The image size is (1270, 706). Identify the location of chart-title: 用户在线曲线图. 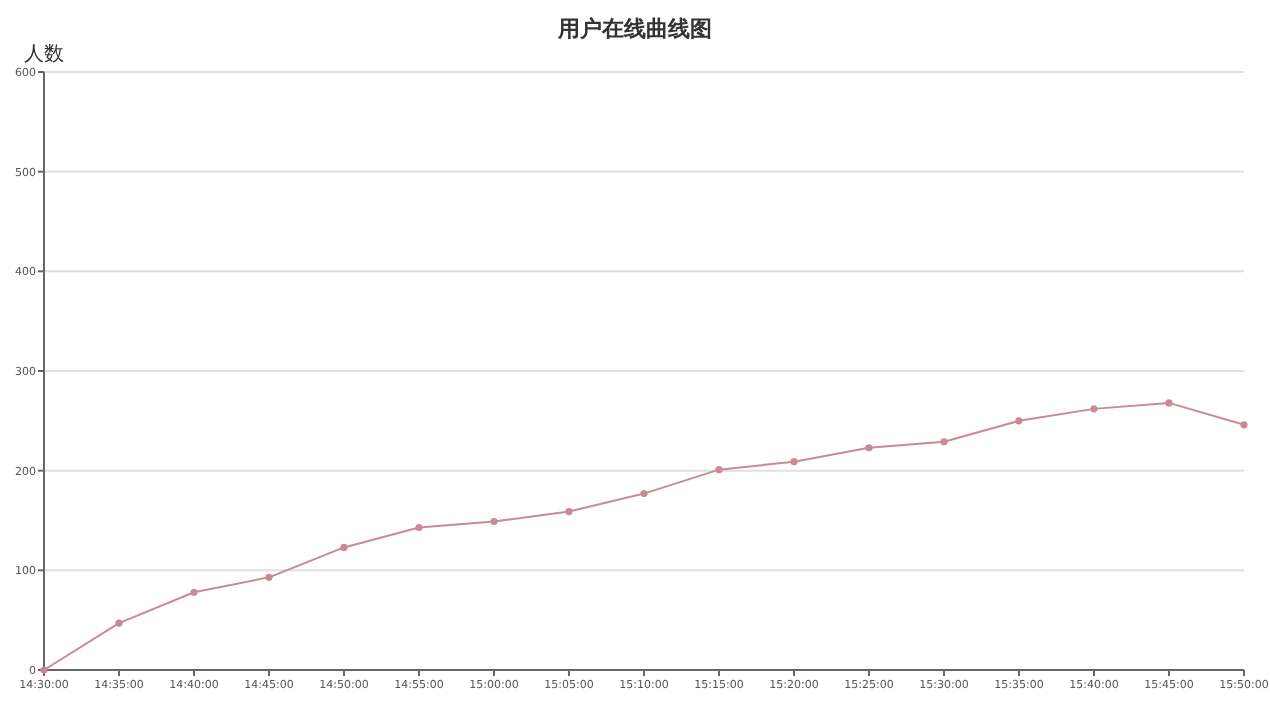
(634, 29).